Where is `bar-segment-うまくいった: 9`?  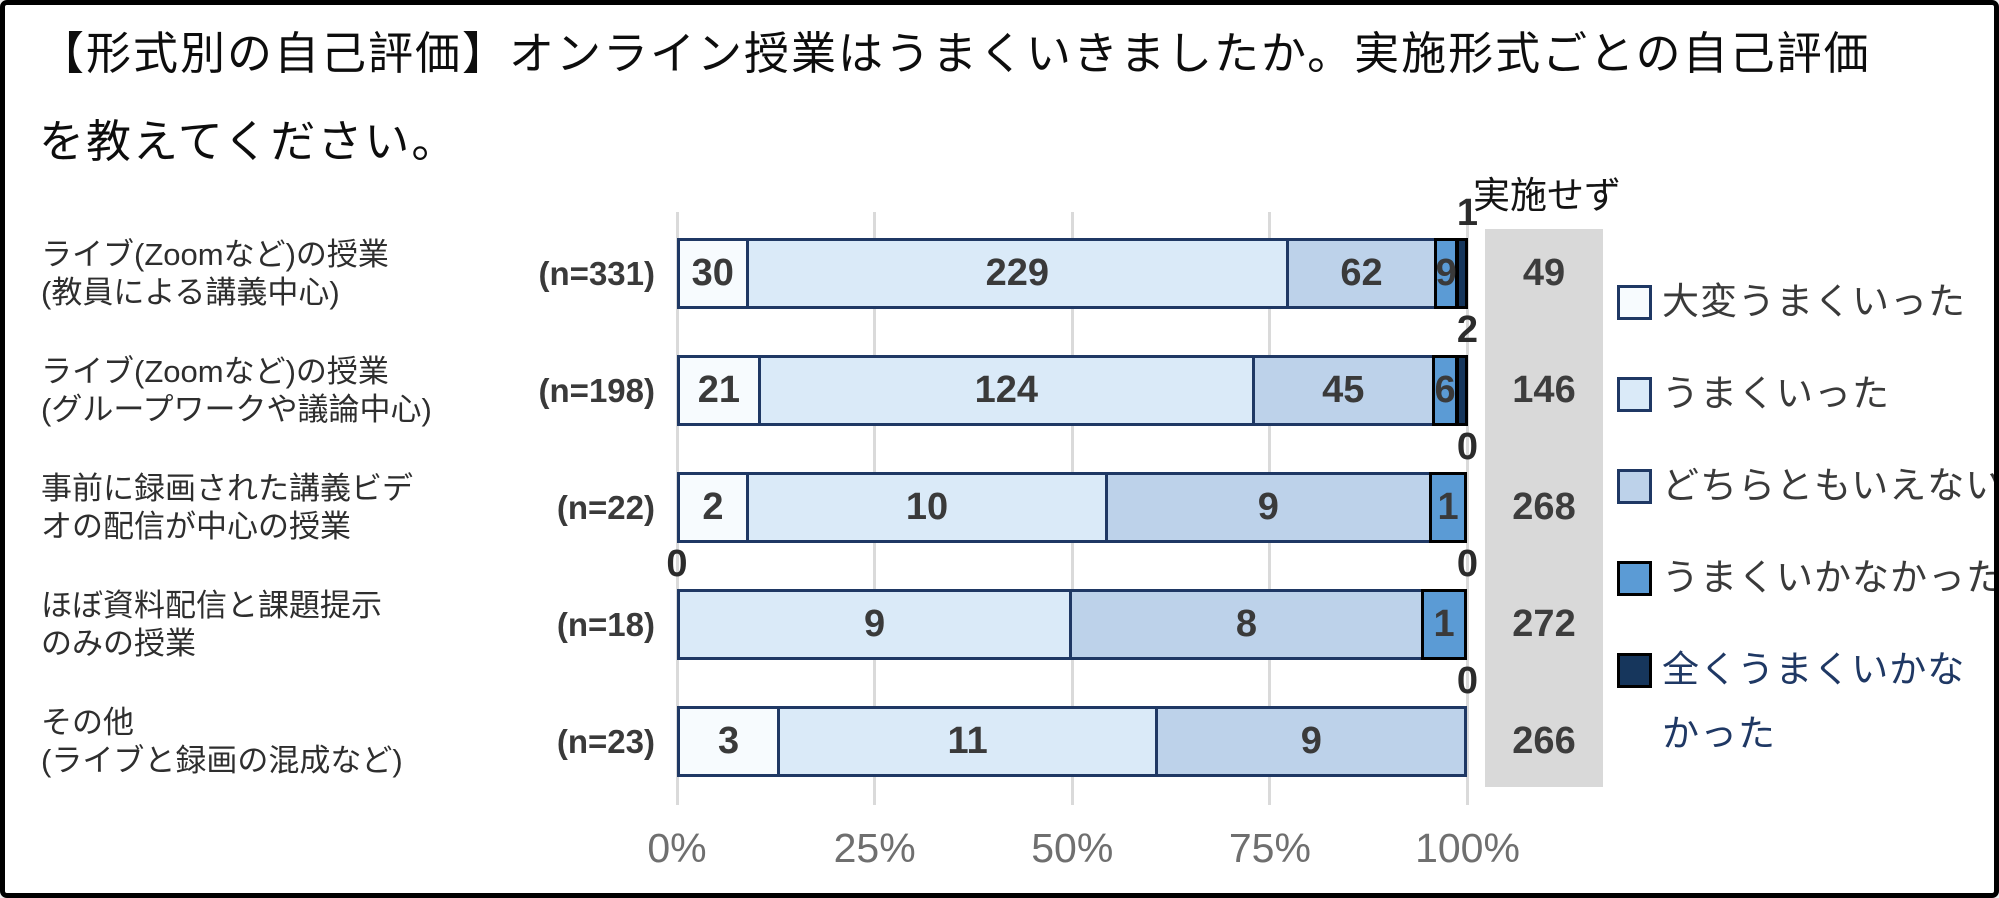 bar-segment-うまくいった: 9 is located at coordinates (875, 624).